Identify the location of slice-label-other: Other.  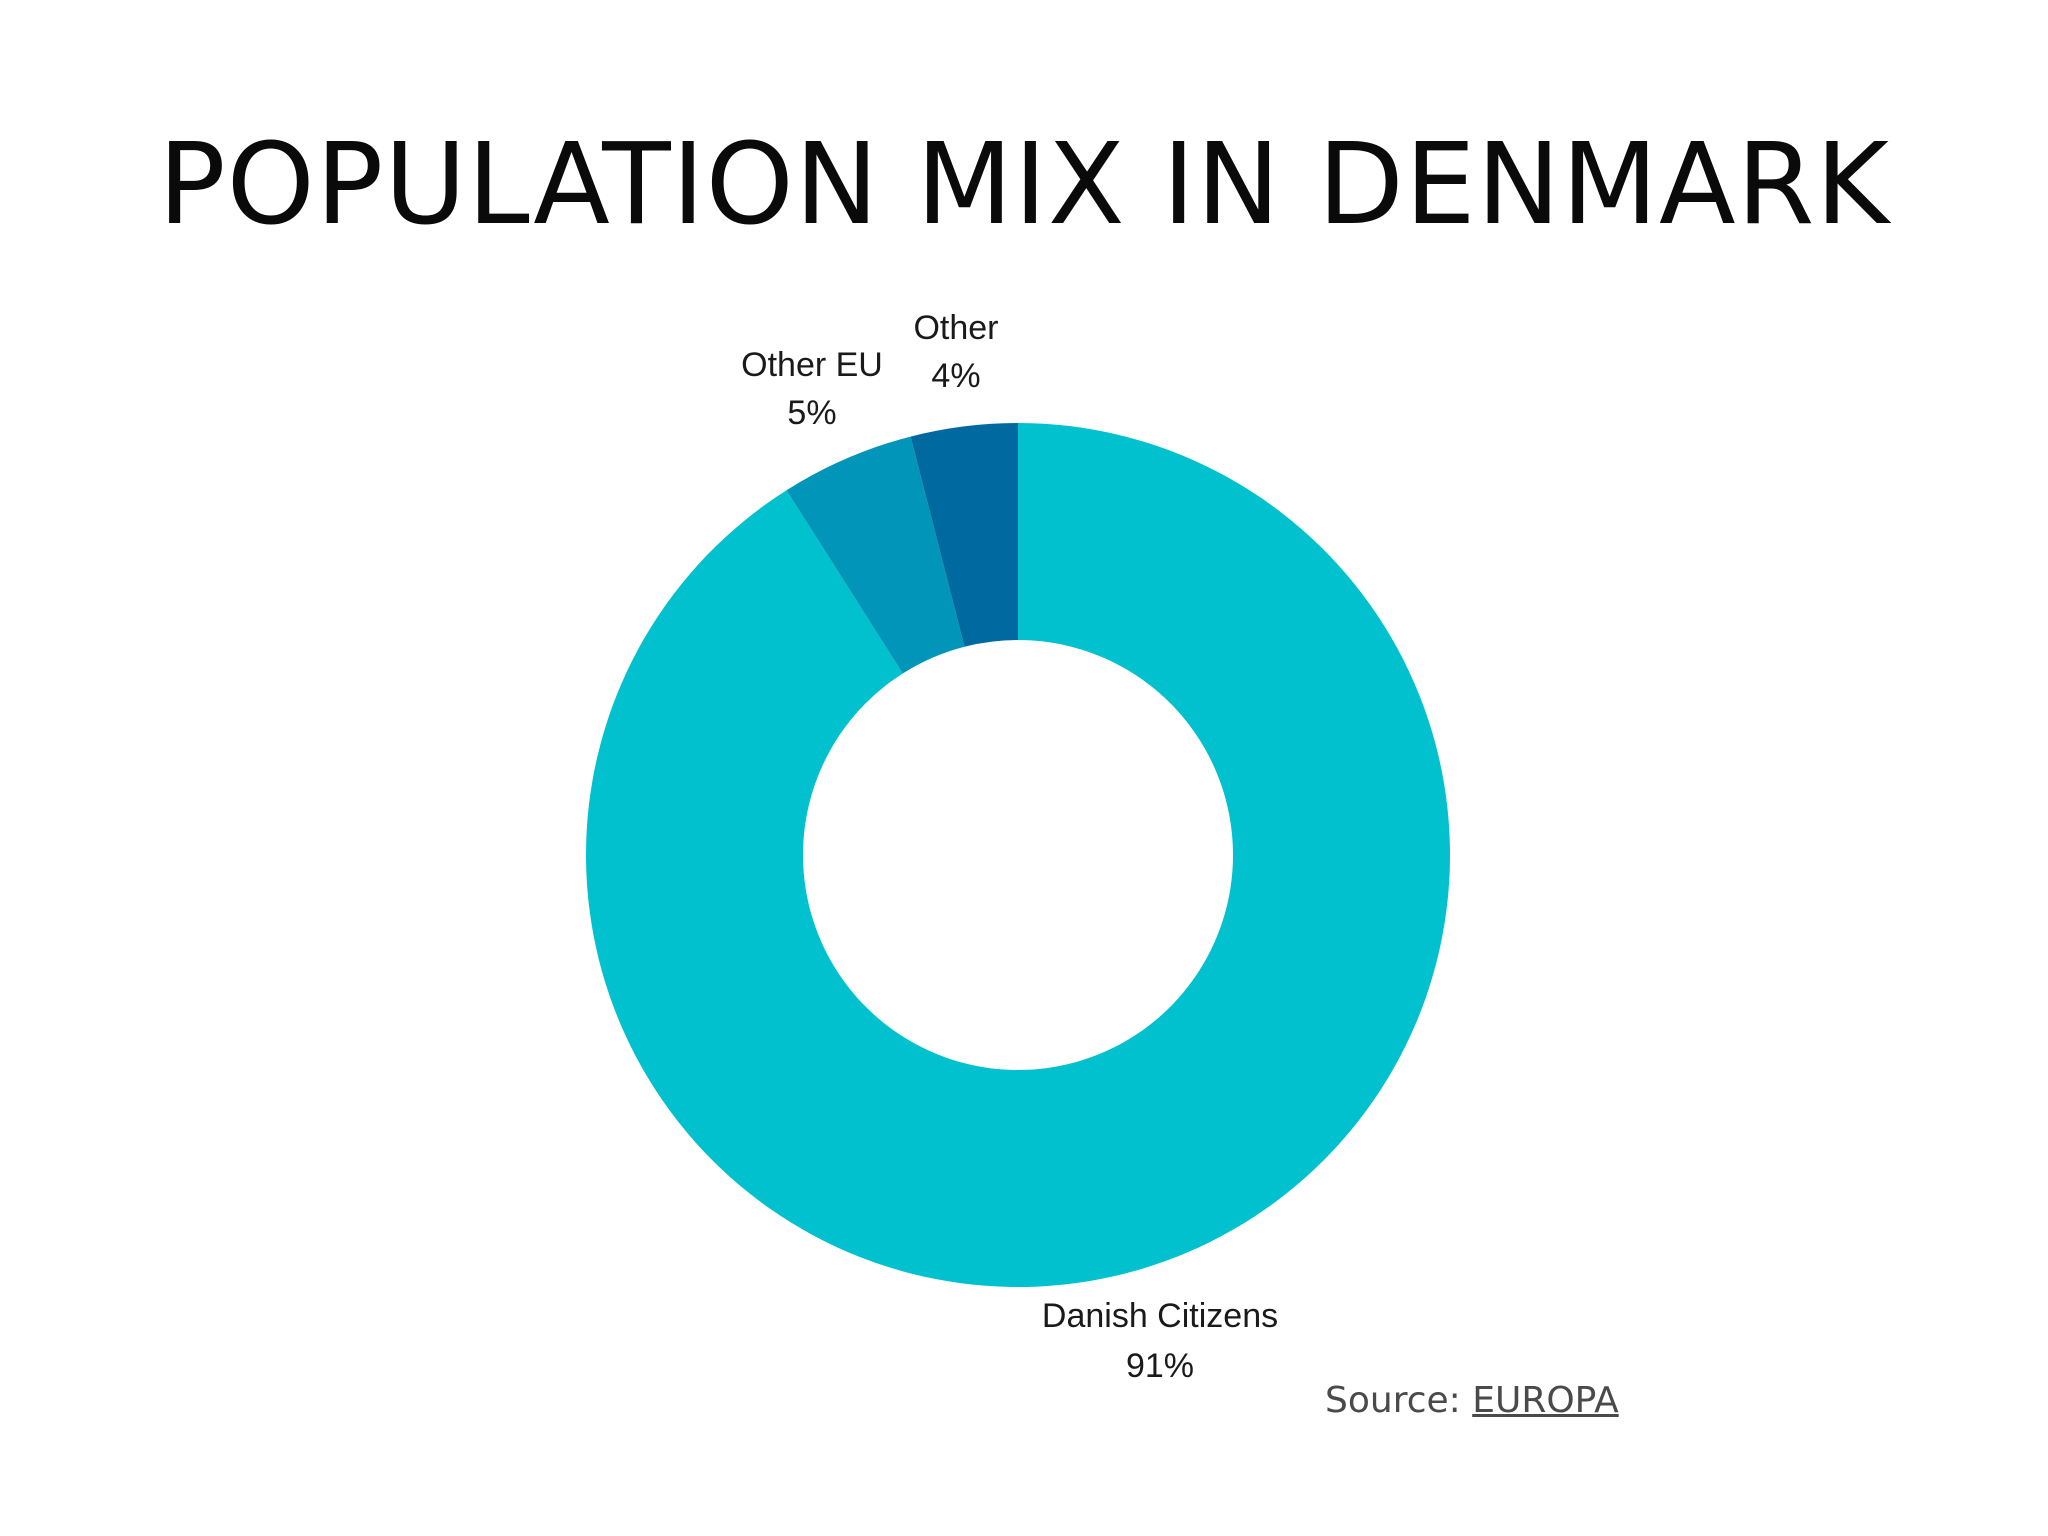
(955, 328).